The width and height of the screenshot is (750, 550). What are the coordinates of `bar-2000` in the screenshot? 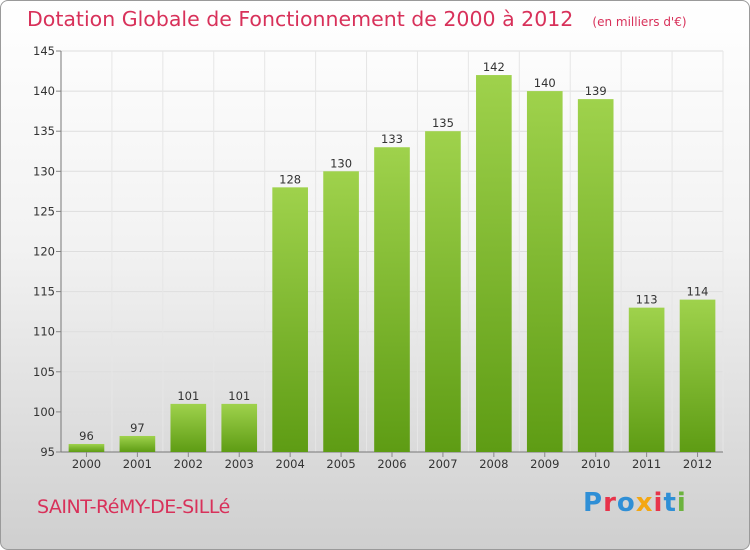 It's located at (86, 447).